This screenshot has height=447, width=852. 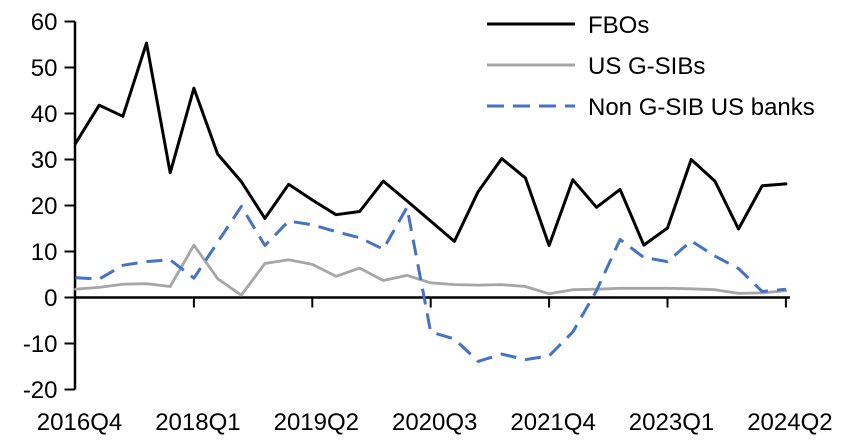 What do you see at coordinates (79, 422) in the screenshot?
I see `x-tick-label: 2016Q4` at bounding box center [79, 422].